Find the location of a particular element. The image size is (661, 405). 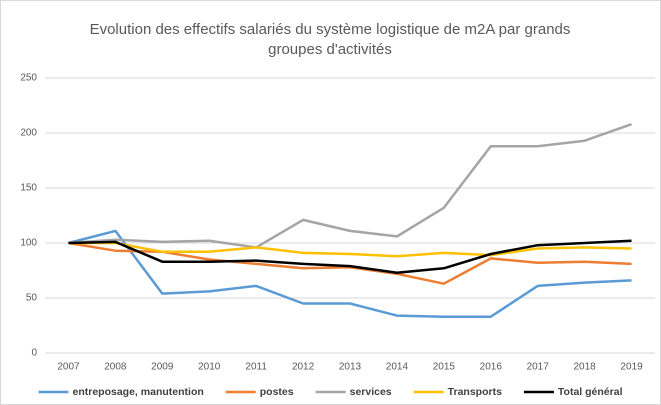

y-tick-label: 100 is located at coordinates (28, 243).